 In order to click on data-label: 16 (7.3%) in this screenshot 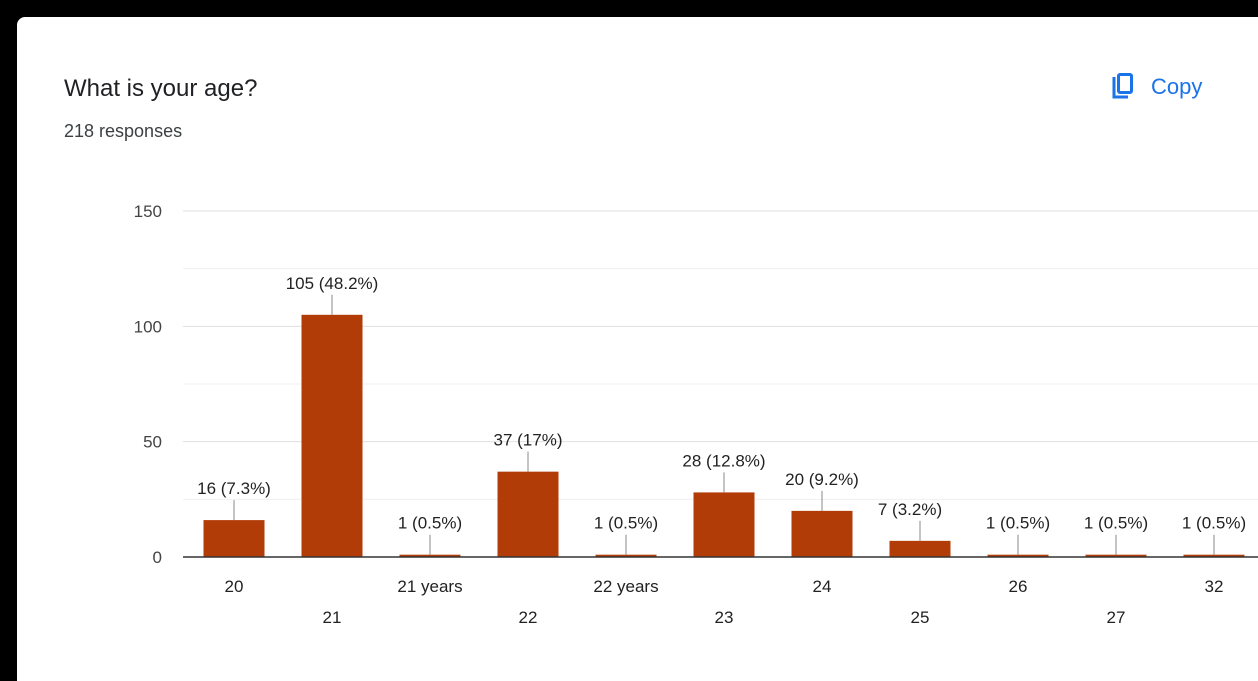, I will do `click(234, 488)`.